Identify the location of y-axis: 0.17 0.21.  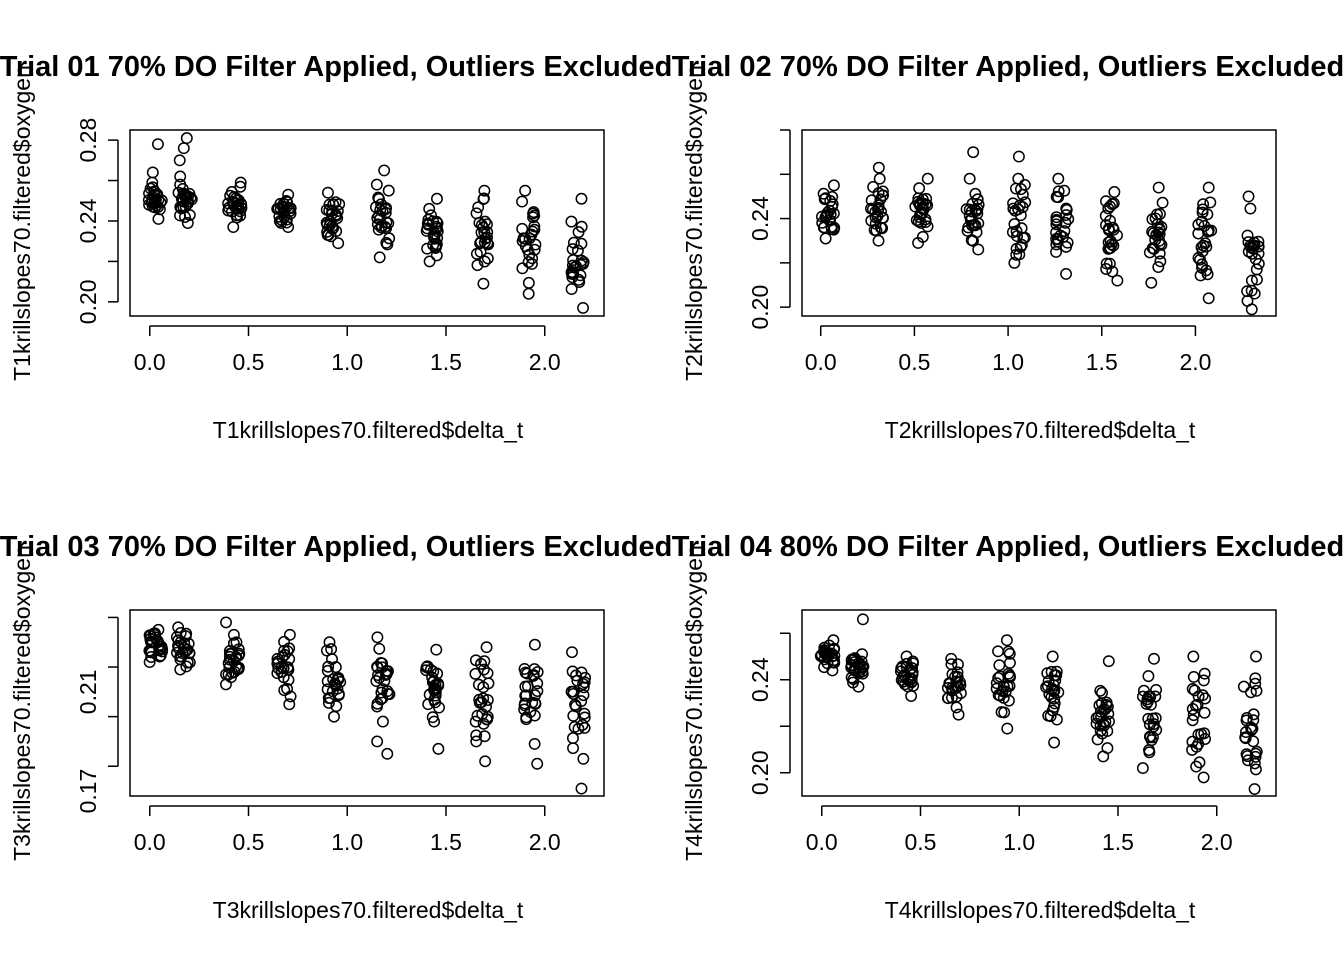
(97, 714).